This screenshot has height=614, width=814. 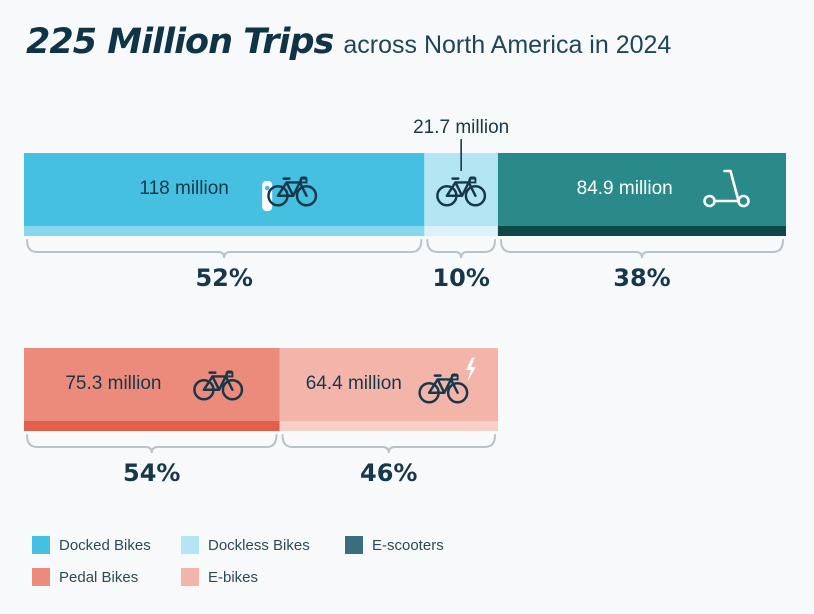 What do you see at coordinates (113, 383) in the screenshot?
I see `value-label-pedal-bikes: 75.3 million` at bounding box center [113, 383].